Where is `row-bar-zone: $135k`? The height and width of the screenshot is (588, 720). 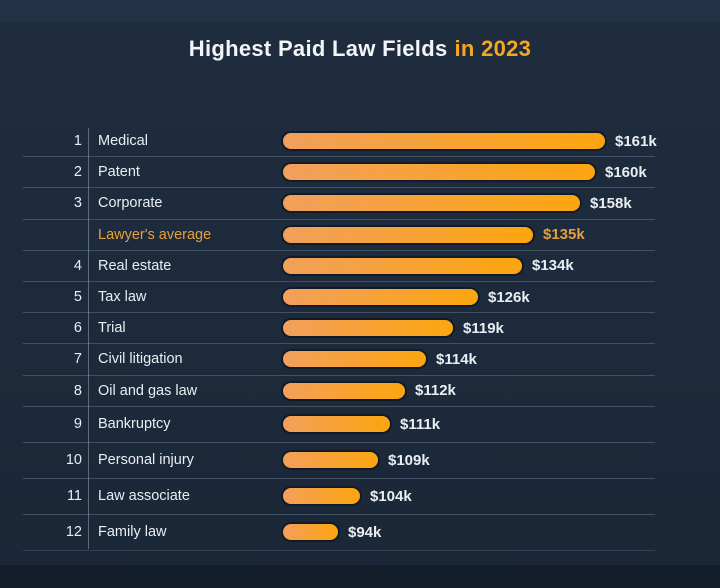
row-bar-zone: $135k is located at coordinates (469, 234).